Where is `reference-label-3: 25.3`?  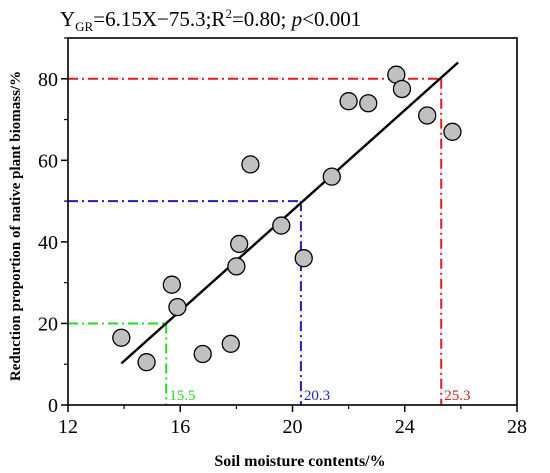
reference-label-3: 25.3 is located at coordinates (457, 396).